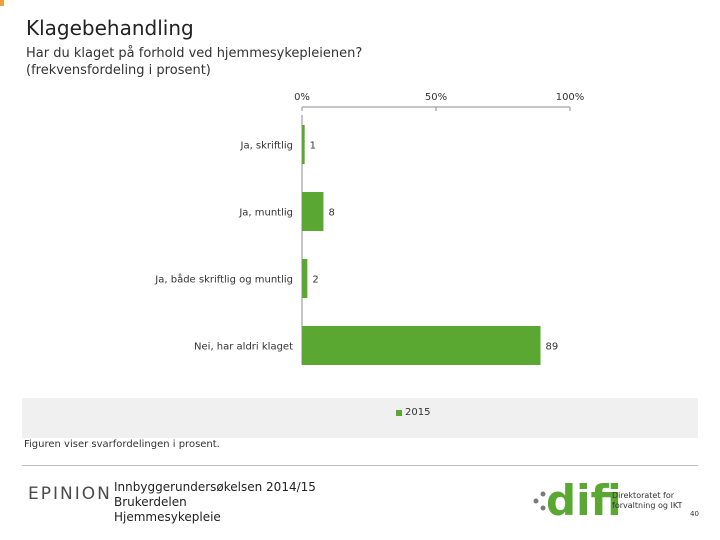  I want to click on corner-accent-mark, so click(2, 3).